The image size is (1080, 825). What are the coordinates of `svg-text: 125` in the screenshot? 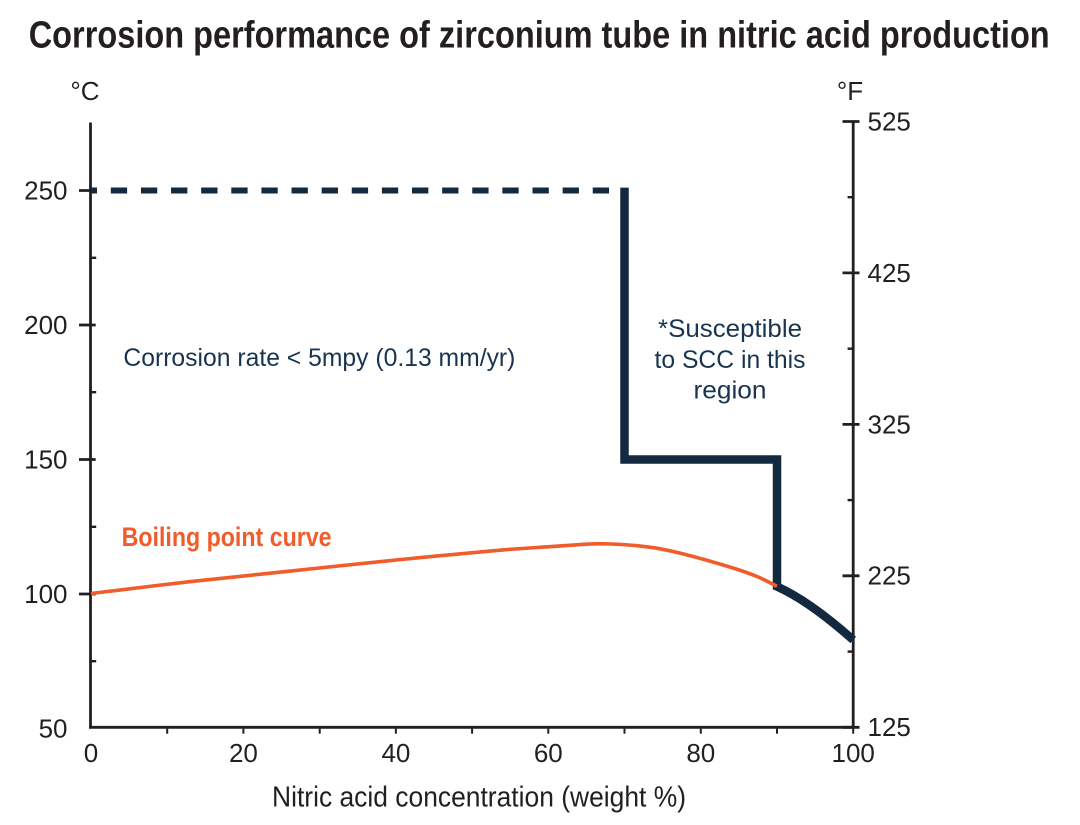 It's located at (889, 727).